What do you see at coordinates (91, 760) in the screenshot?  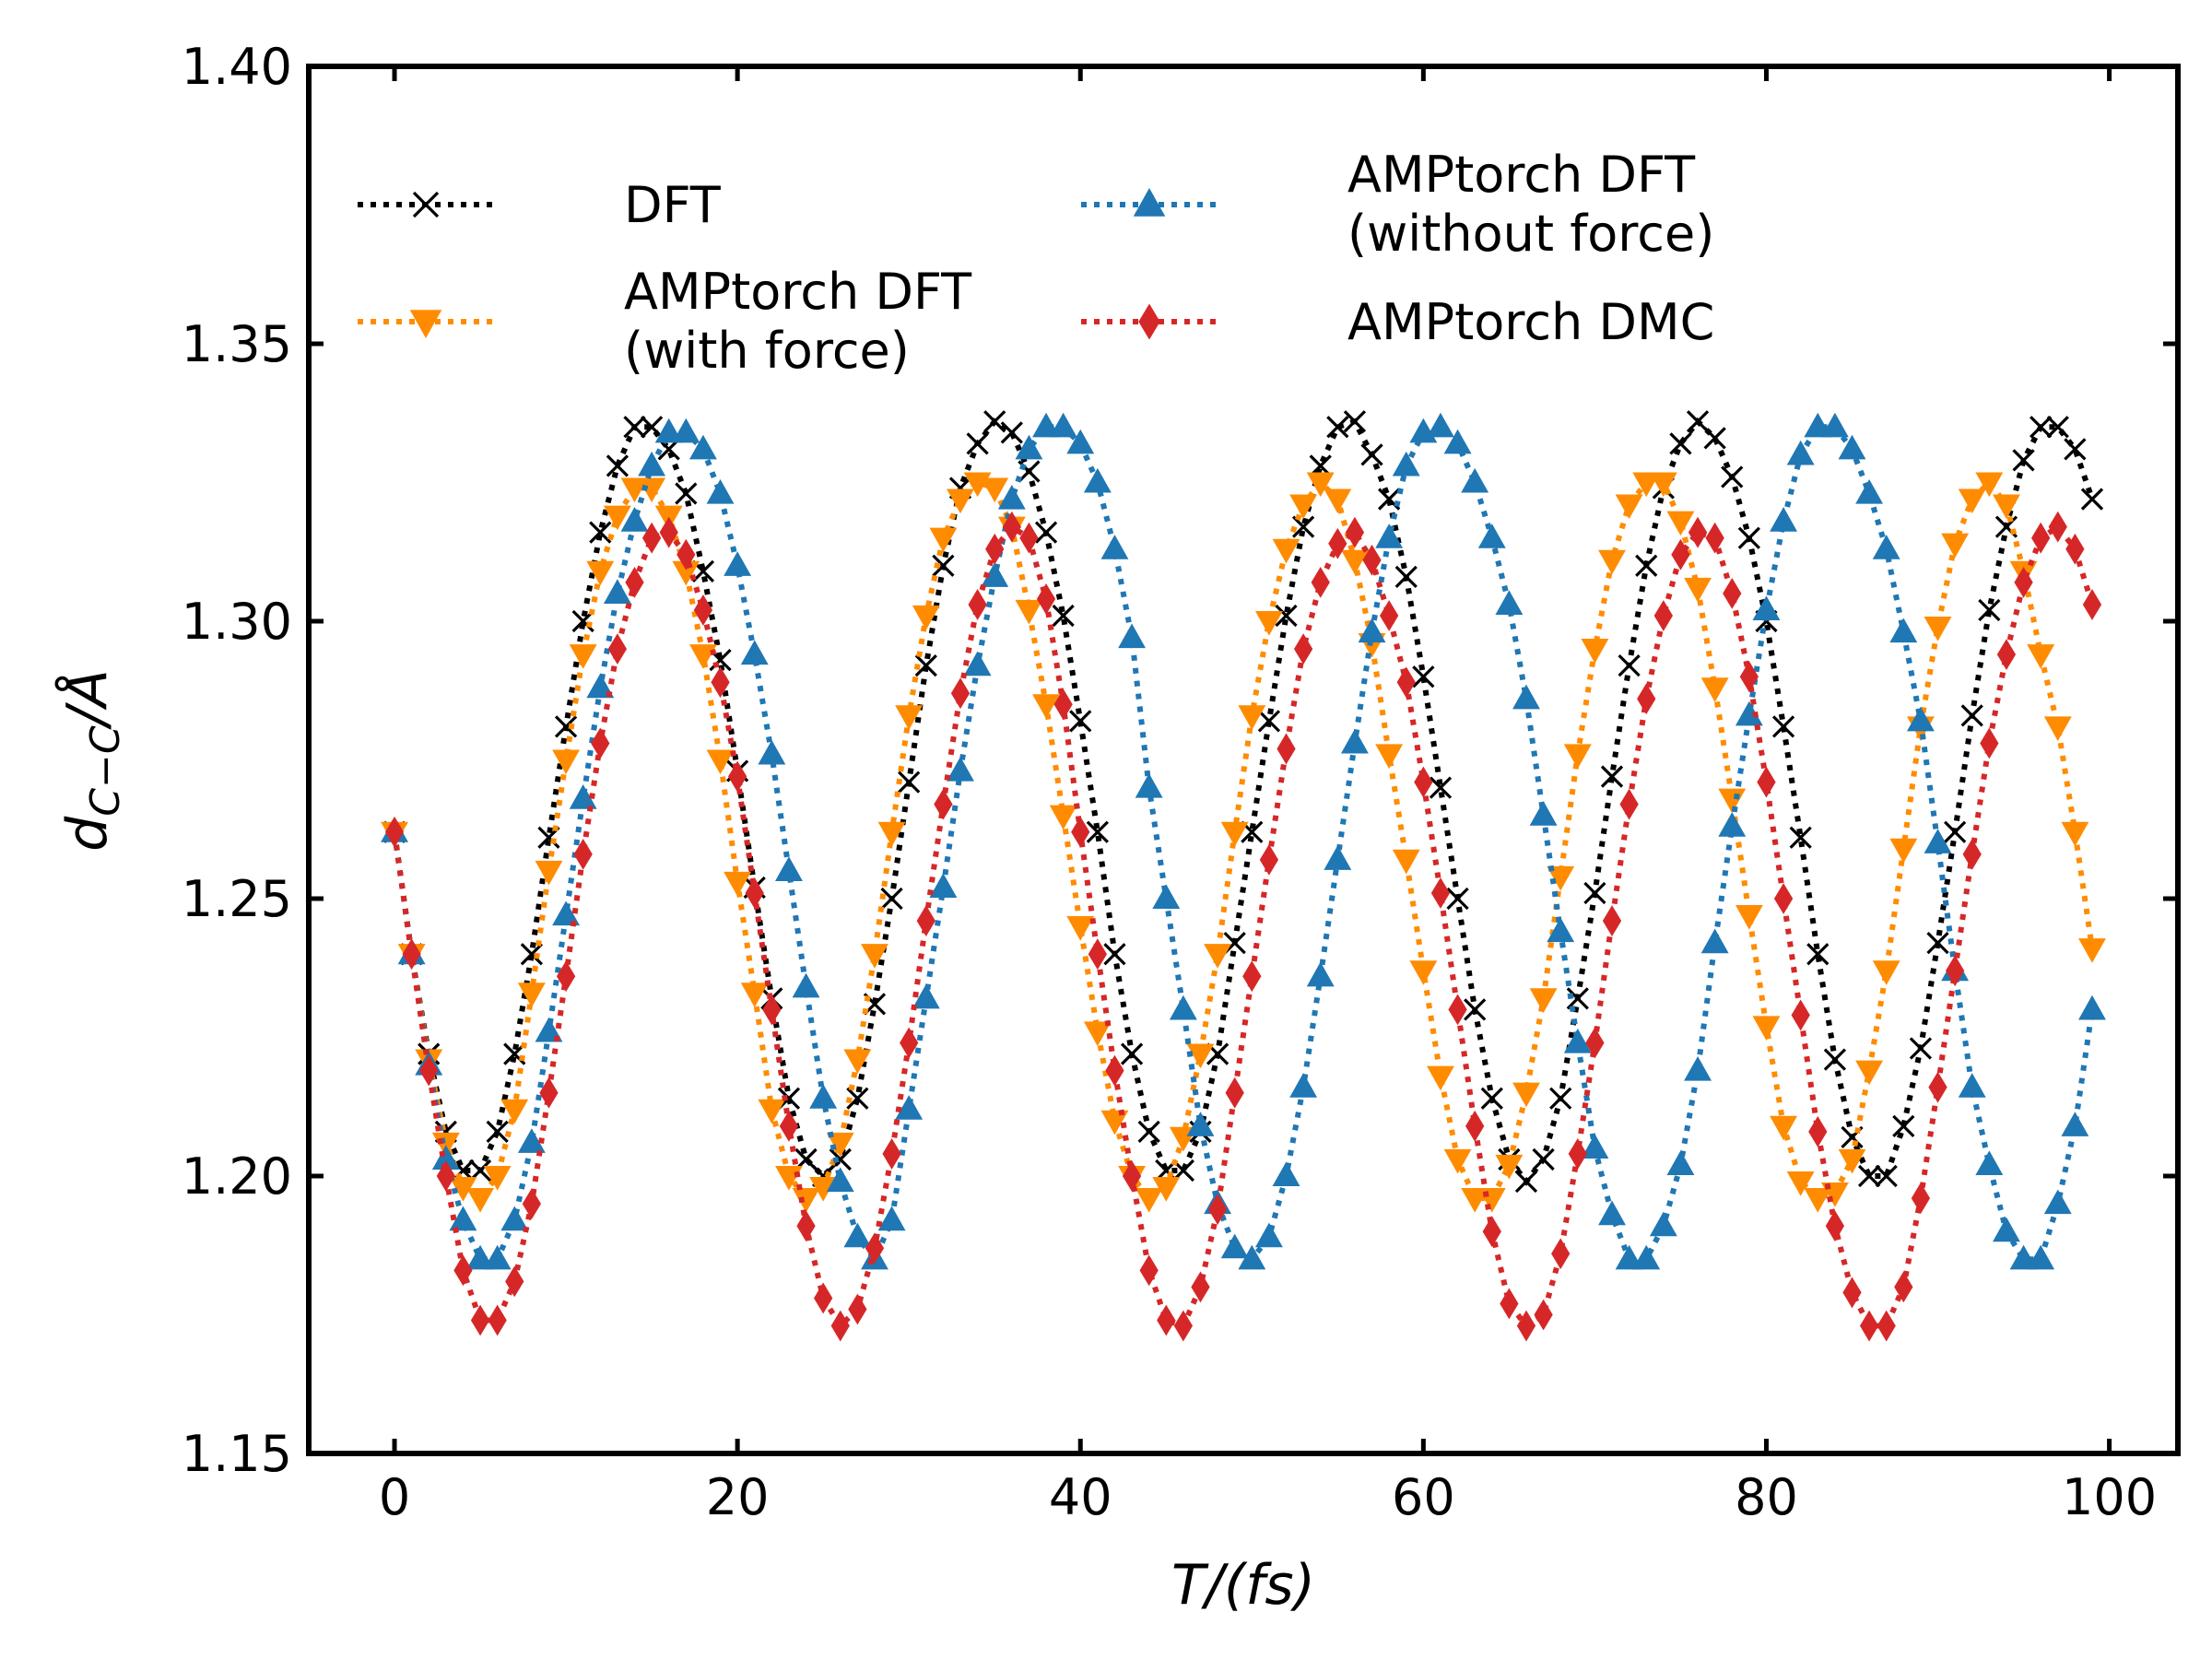 I see `y-axis-label: dC−C/Å` at bounding box center [91, 760].